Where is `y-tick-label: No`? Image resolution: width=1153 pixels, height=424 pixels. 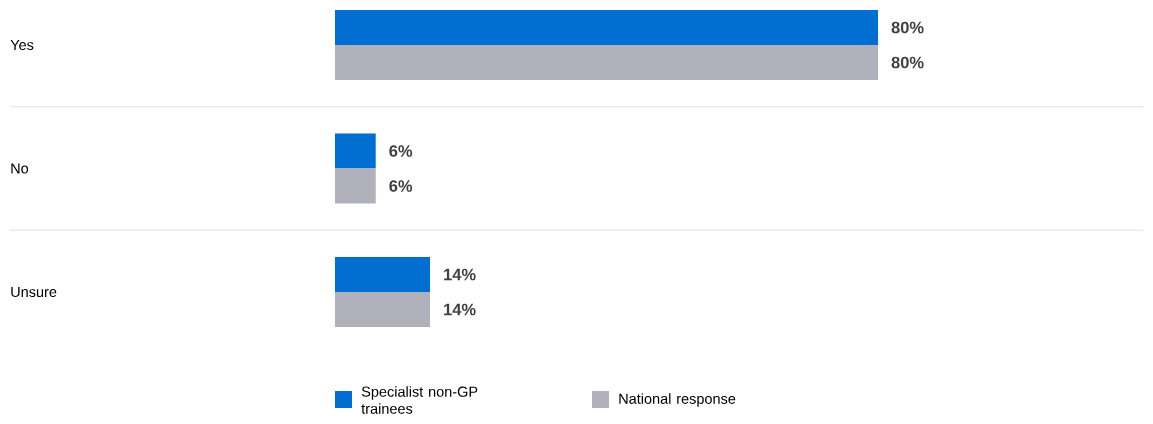 y-tick-label: No is located at coordinates (20, 168).